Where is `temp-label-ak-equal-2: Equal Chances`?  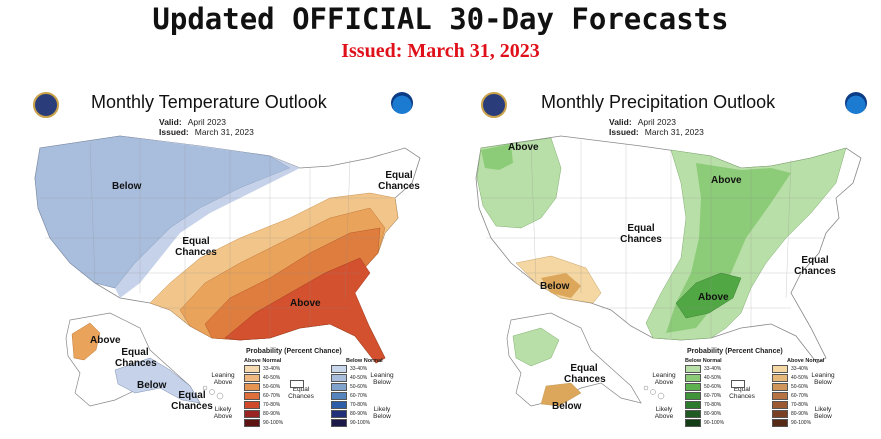
temp-label-ak-equal-2: Equal Chances is located at coordinates (192, 401).